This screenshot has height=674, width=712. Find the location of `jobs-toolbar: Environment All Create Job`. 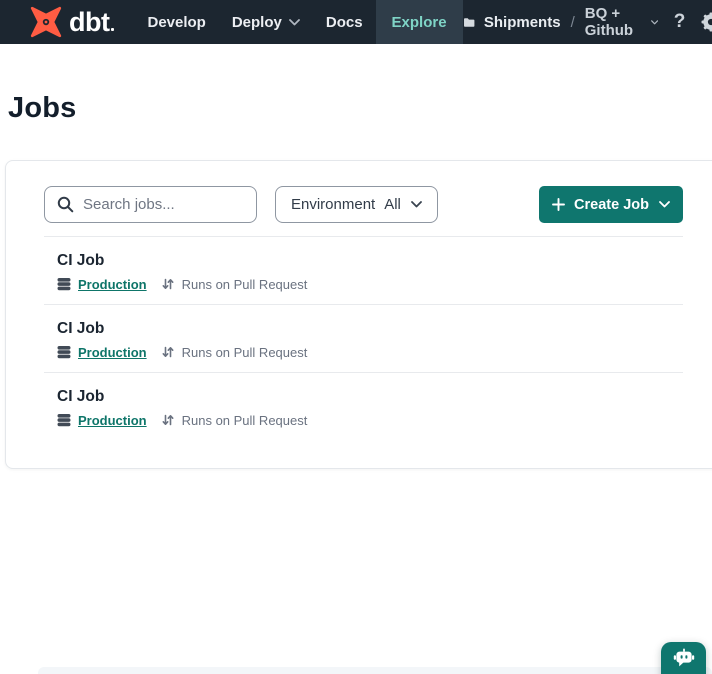

jobs-toolbar: Environment All Create Job is located at coordinates (363, 204).